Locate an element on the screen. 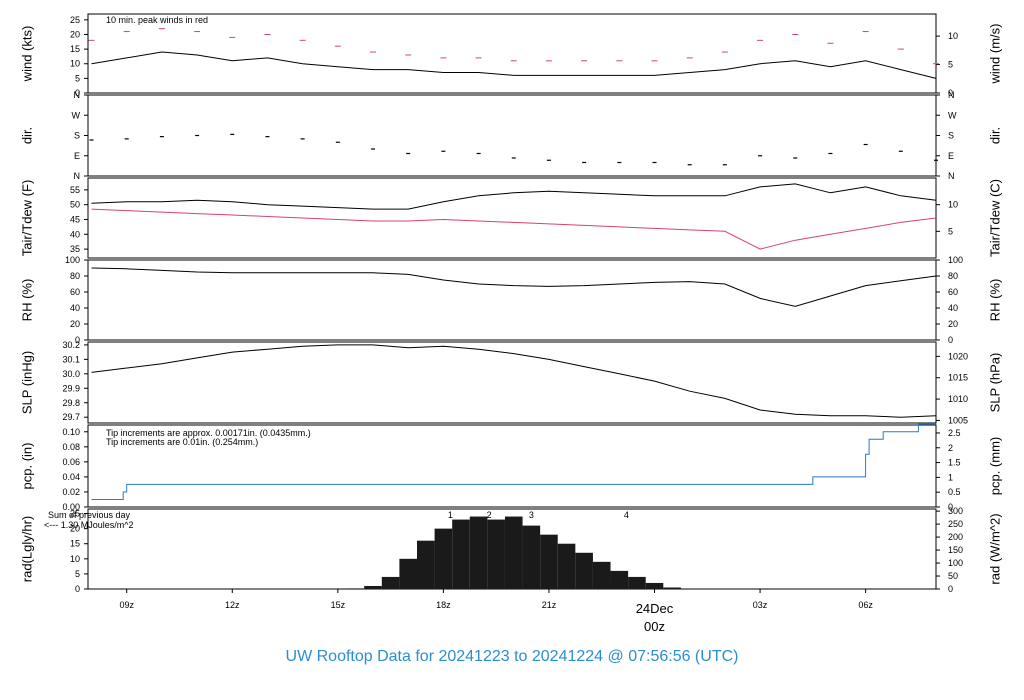  time-axis-tick-label: 03z is located at coordinates (760, 605).